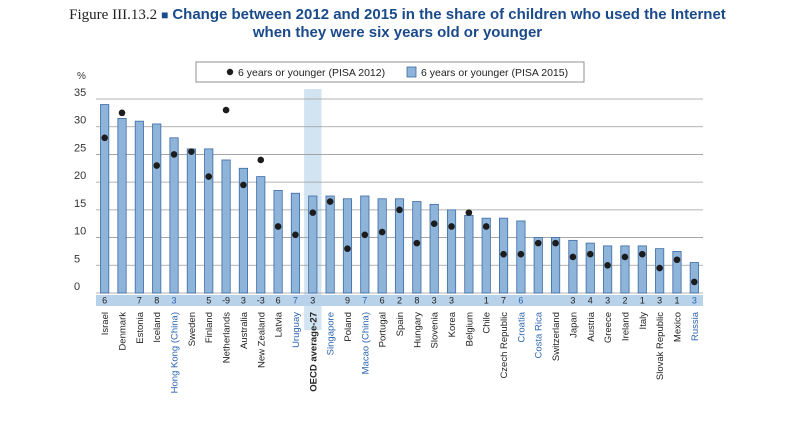 This screenshot has width=795, height=426. Describe the element at coordinates (105, 323) in the screenshot. I see `category-label: Israel` at that location.